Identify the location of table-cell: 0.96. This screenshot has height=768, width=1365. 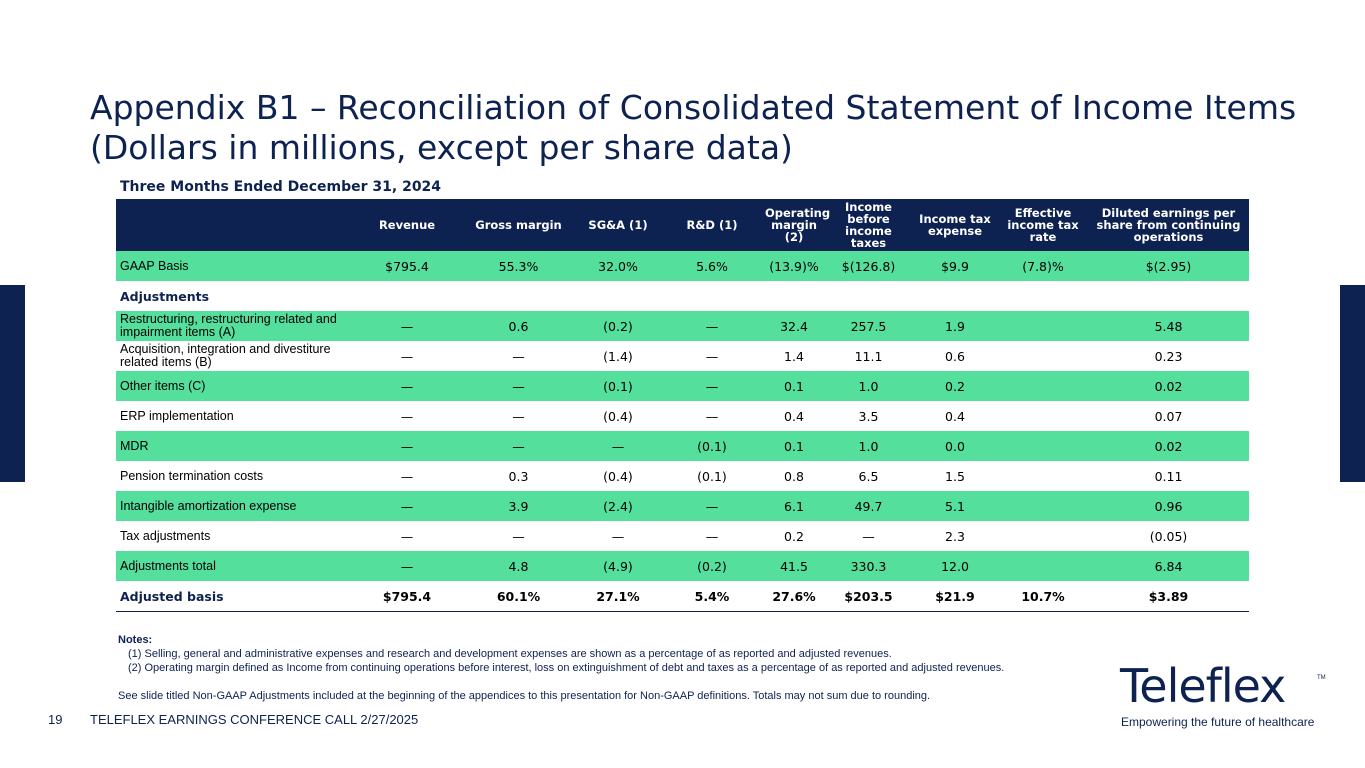
(1168, 506).